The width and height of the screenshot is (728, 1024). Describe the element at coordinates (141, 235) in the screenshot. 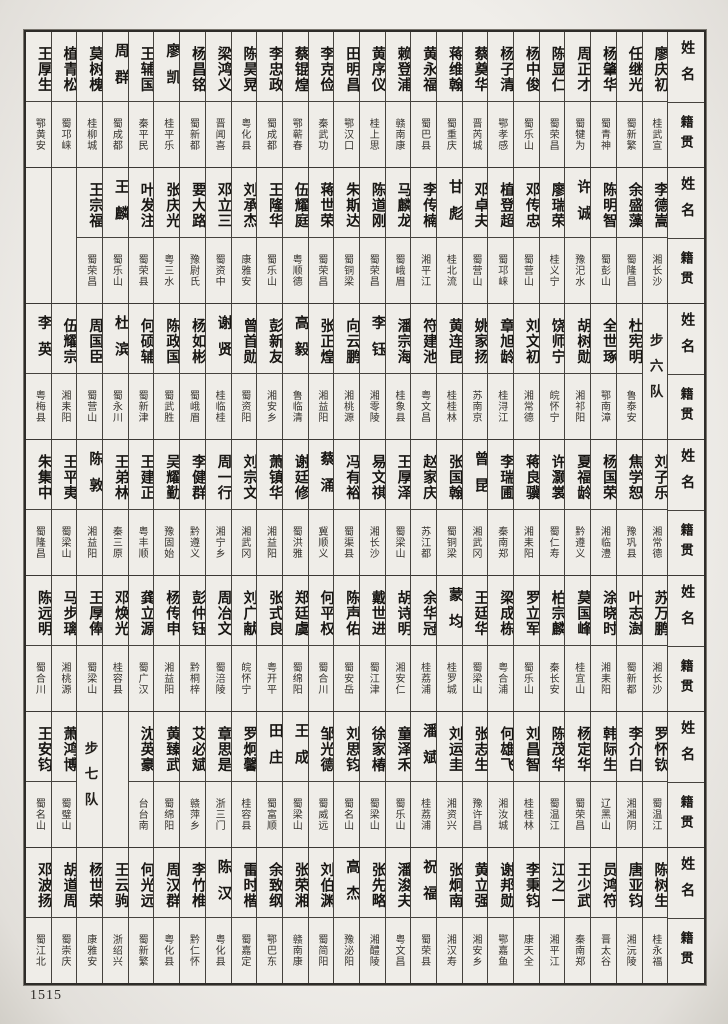

I see `cadet-column: 叶发注 蜀荣县` at that location.